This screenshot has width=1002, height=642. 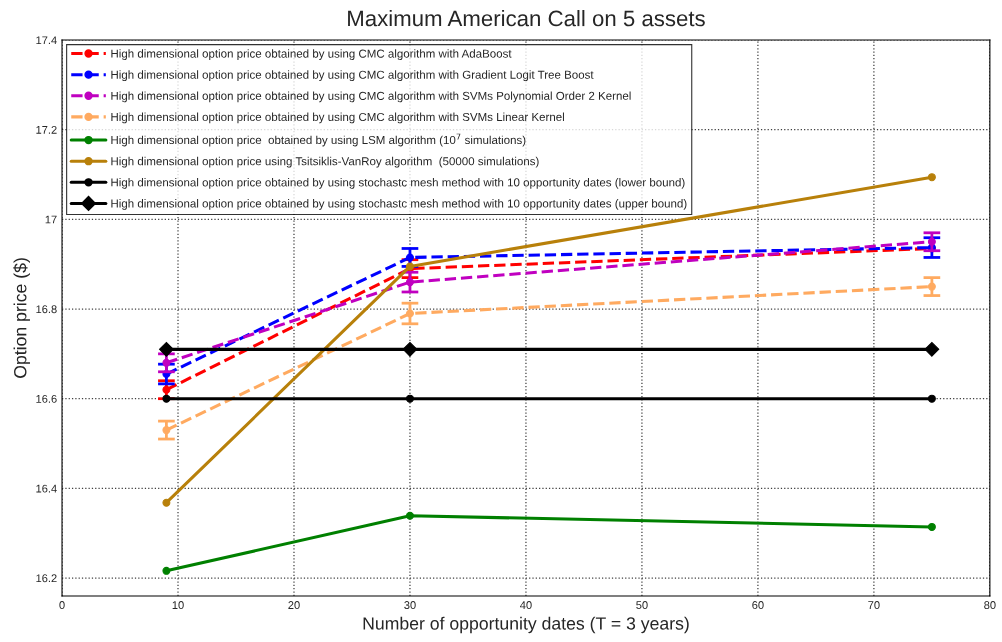 What do you see at coordinates (990, 605) in the screenshot?
I see `x-tick-label: 80` at bounding box center [990, 605].